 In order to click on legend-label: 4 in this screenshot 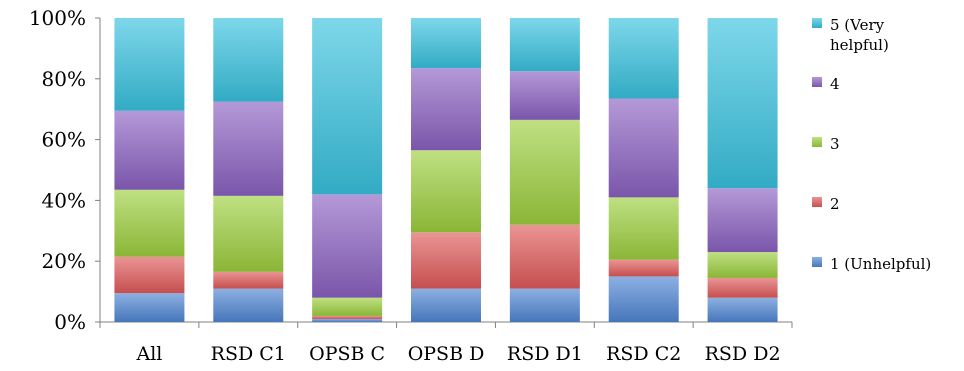, I will do `click(835, 84)`.